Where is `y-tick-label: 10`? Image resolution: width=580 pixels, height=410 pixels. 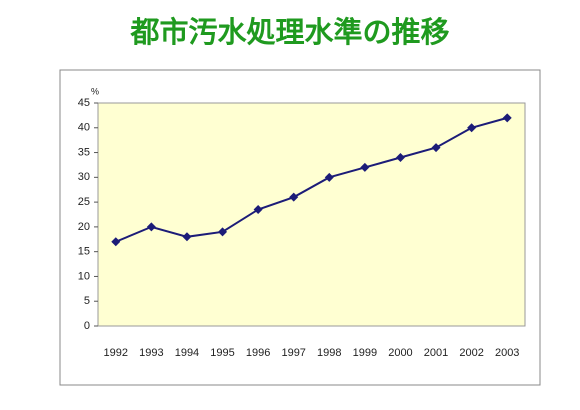
y-tick-label: 10 is located at coordinates (84, 276).